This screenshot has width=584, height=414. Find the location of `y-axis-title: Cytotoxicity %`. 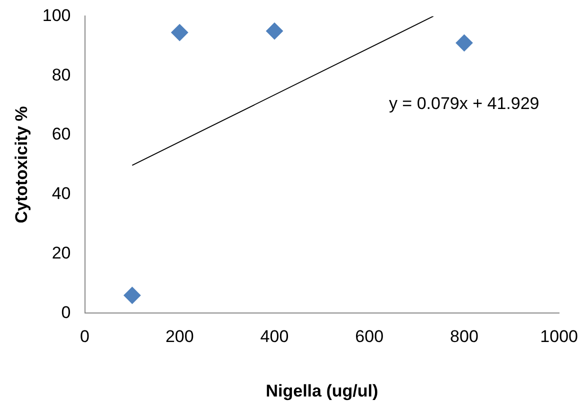

y-axis-title: Cytotoxicity % is located at coordinates (21, 165).